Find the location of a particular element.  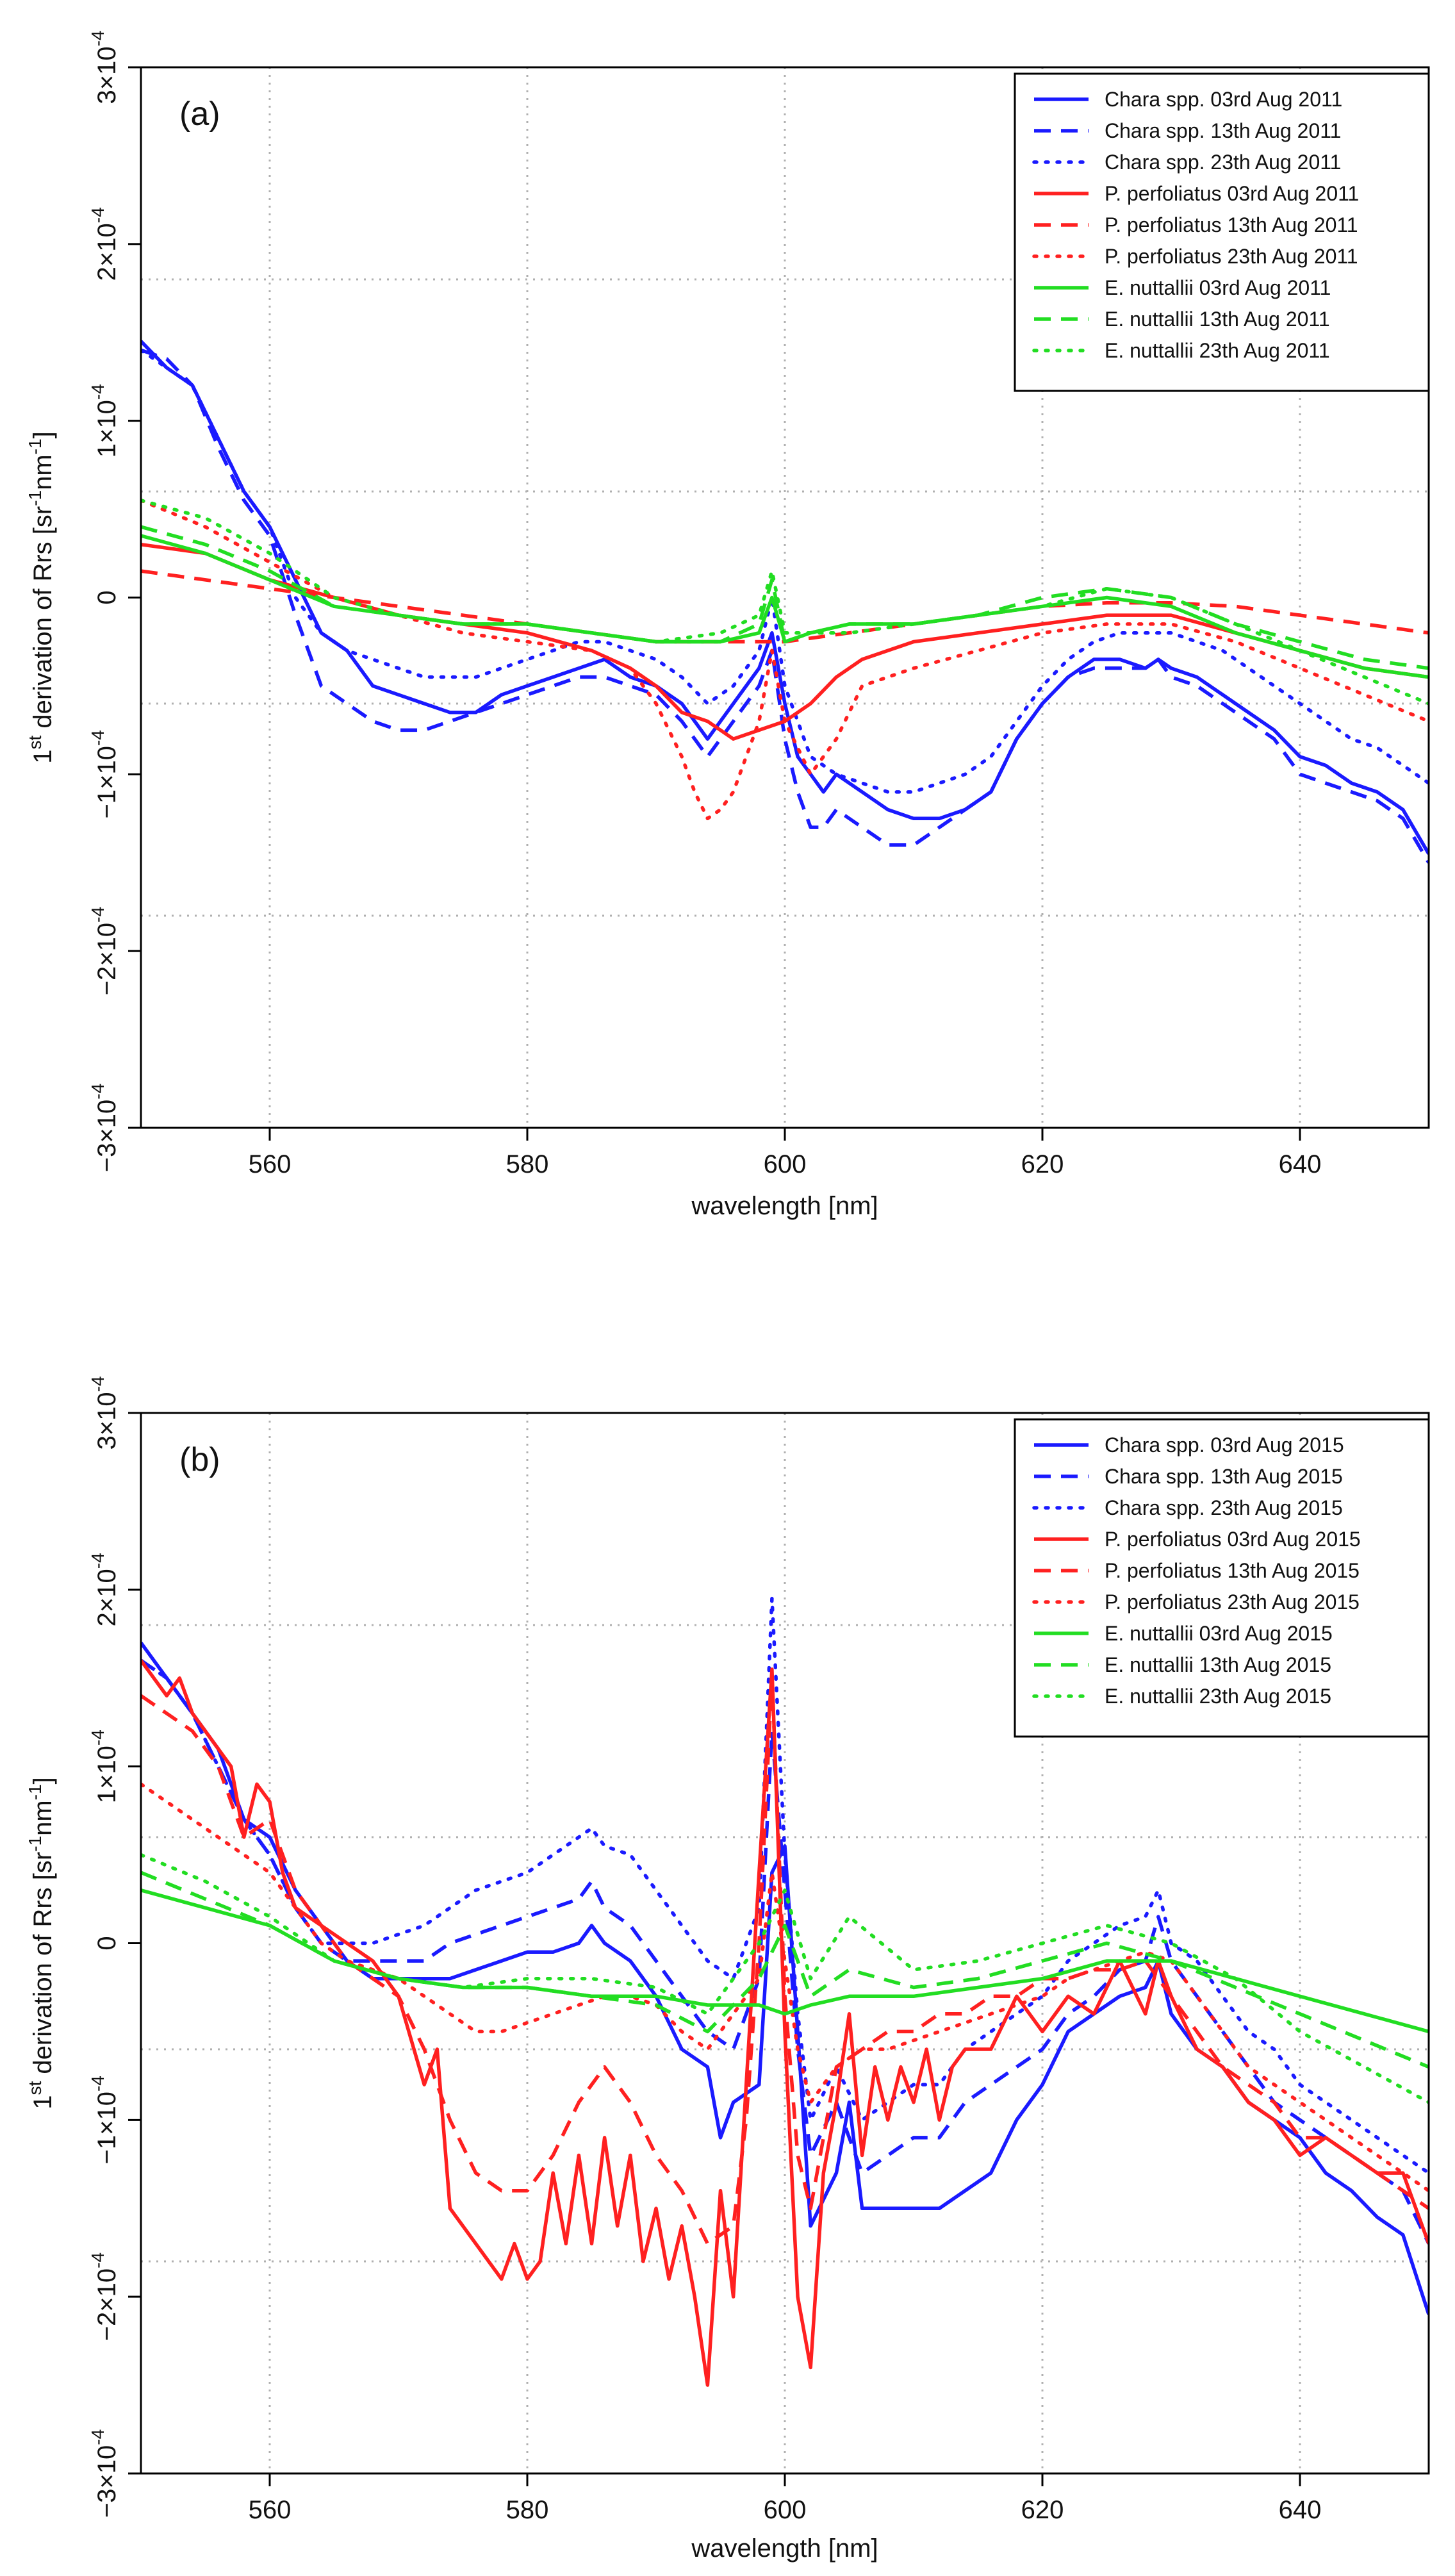

panel-label: (a) is located at coordinates (199, 114).